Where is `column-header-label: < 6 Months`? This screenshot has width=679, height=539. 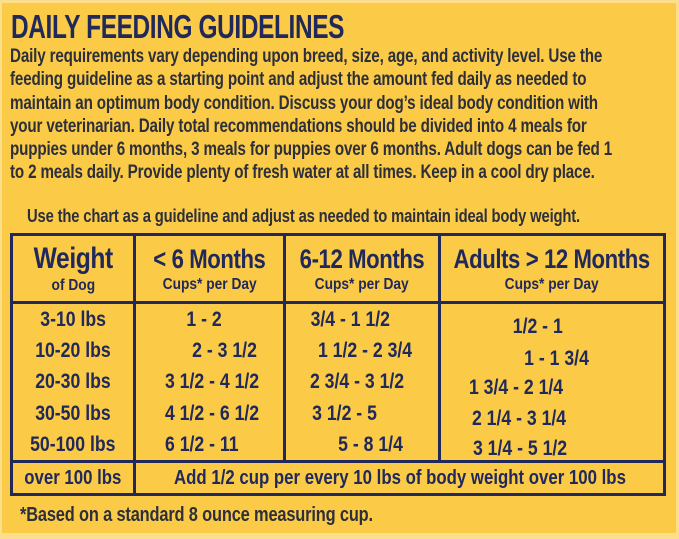
column-header-label: < 6 Months is located at coordinates (209, 258).